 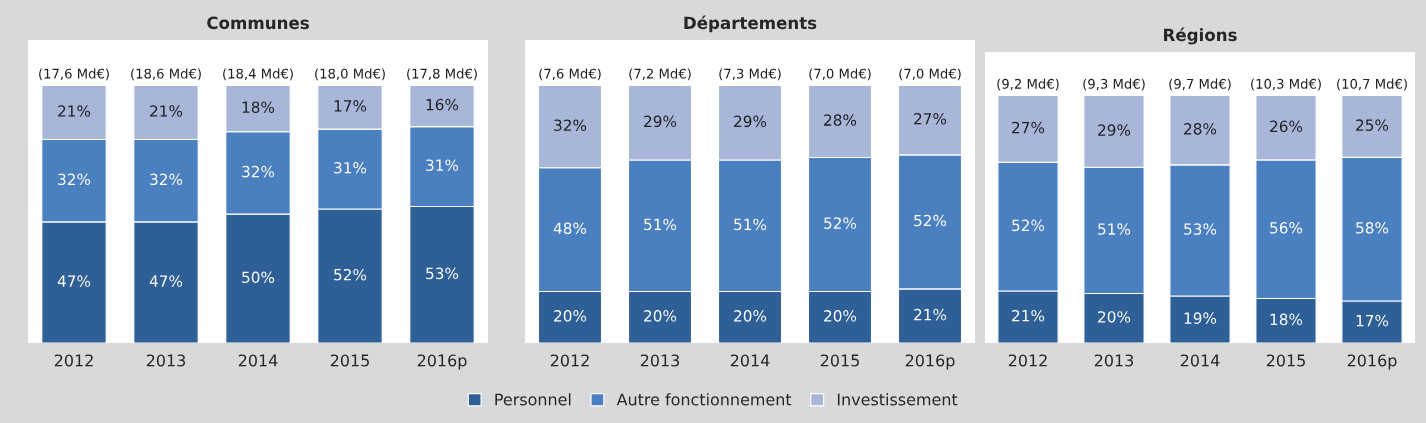 I want to click on data-label: 25%, so click(x=1372, y=125).